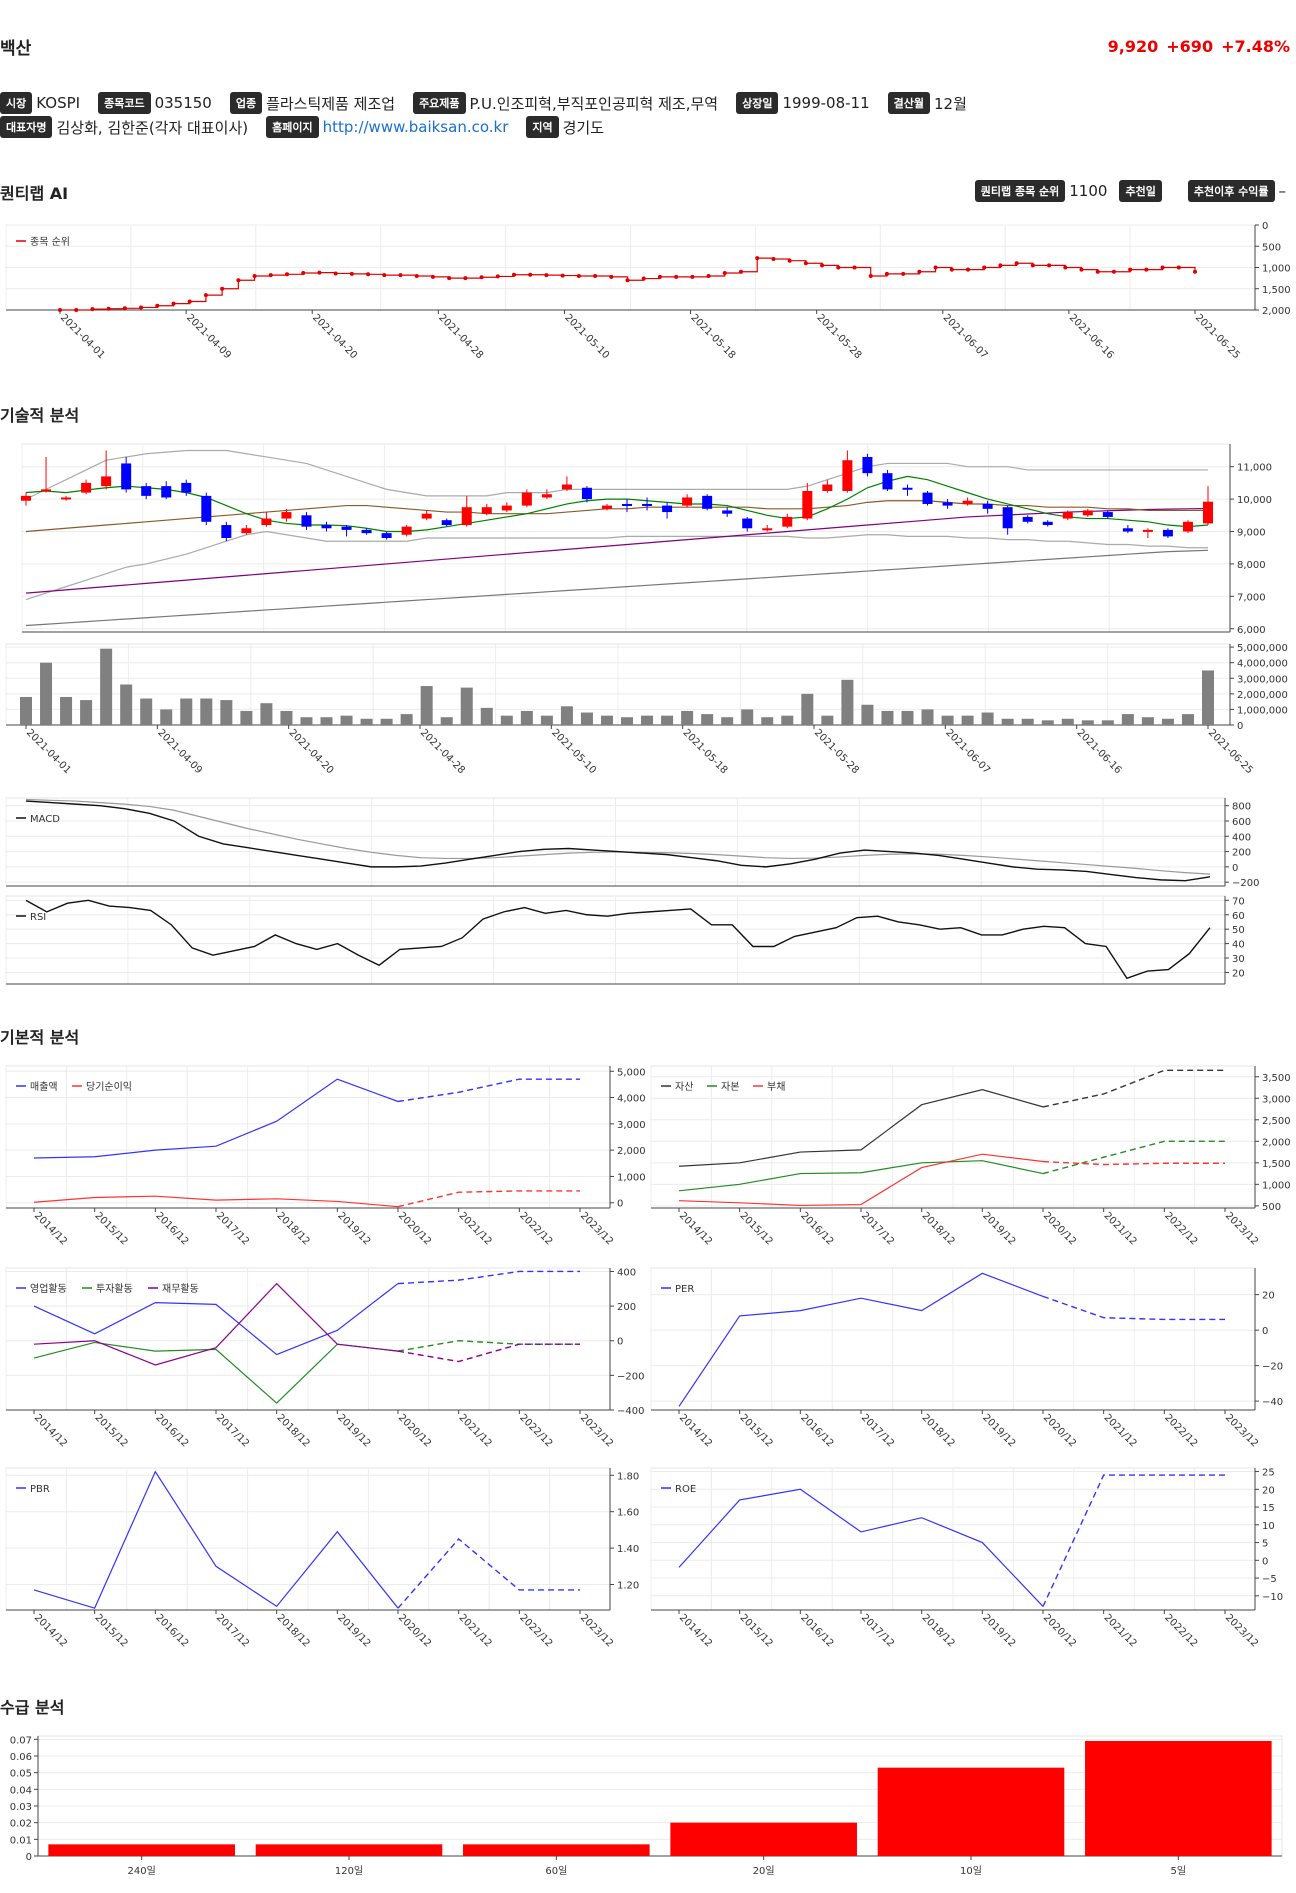  I want to click on legend-label: RSI, so click(38, 917).